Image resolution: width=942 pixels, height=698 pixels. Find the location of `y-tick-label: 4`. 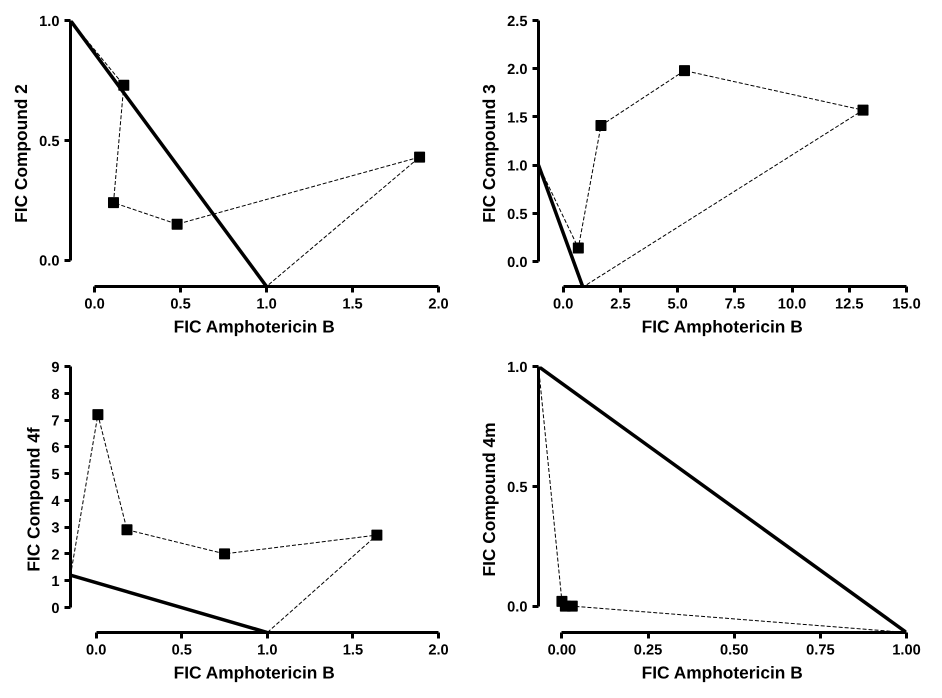

y-tick-label: 4 is located at coordinates (55, 502).